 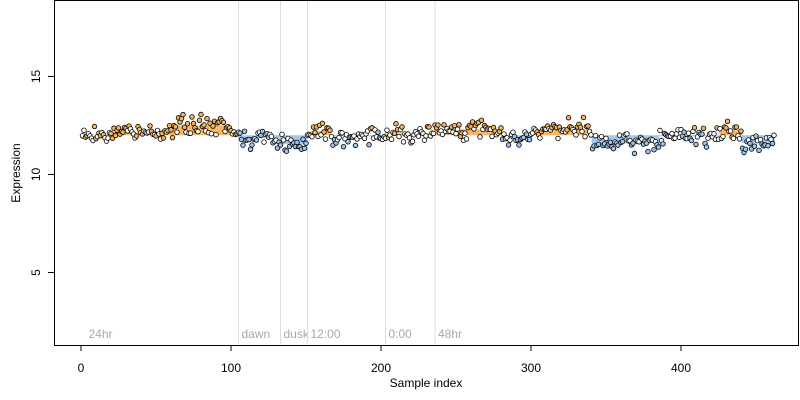 What do you see at coordinates (101, 334) in the screenshot?
I see `separator-label: 24hr` at bounding box center [101, 334].